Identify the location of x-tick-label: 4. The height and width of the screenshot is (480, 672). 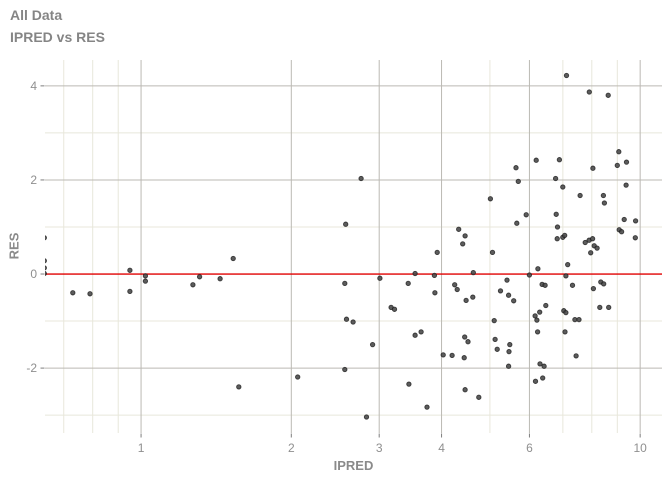
(441, 448).